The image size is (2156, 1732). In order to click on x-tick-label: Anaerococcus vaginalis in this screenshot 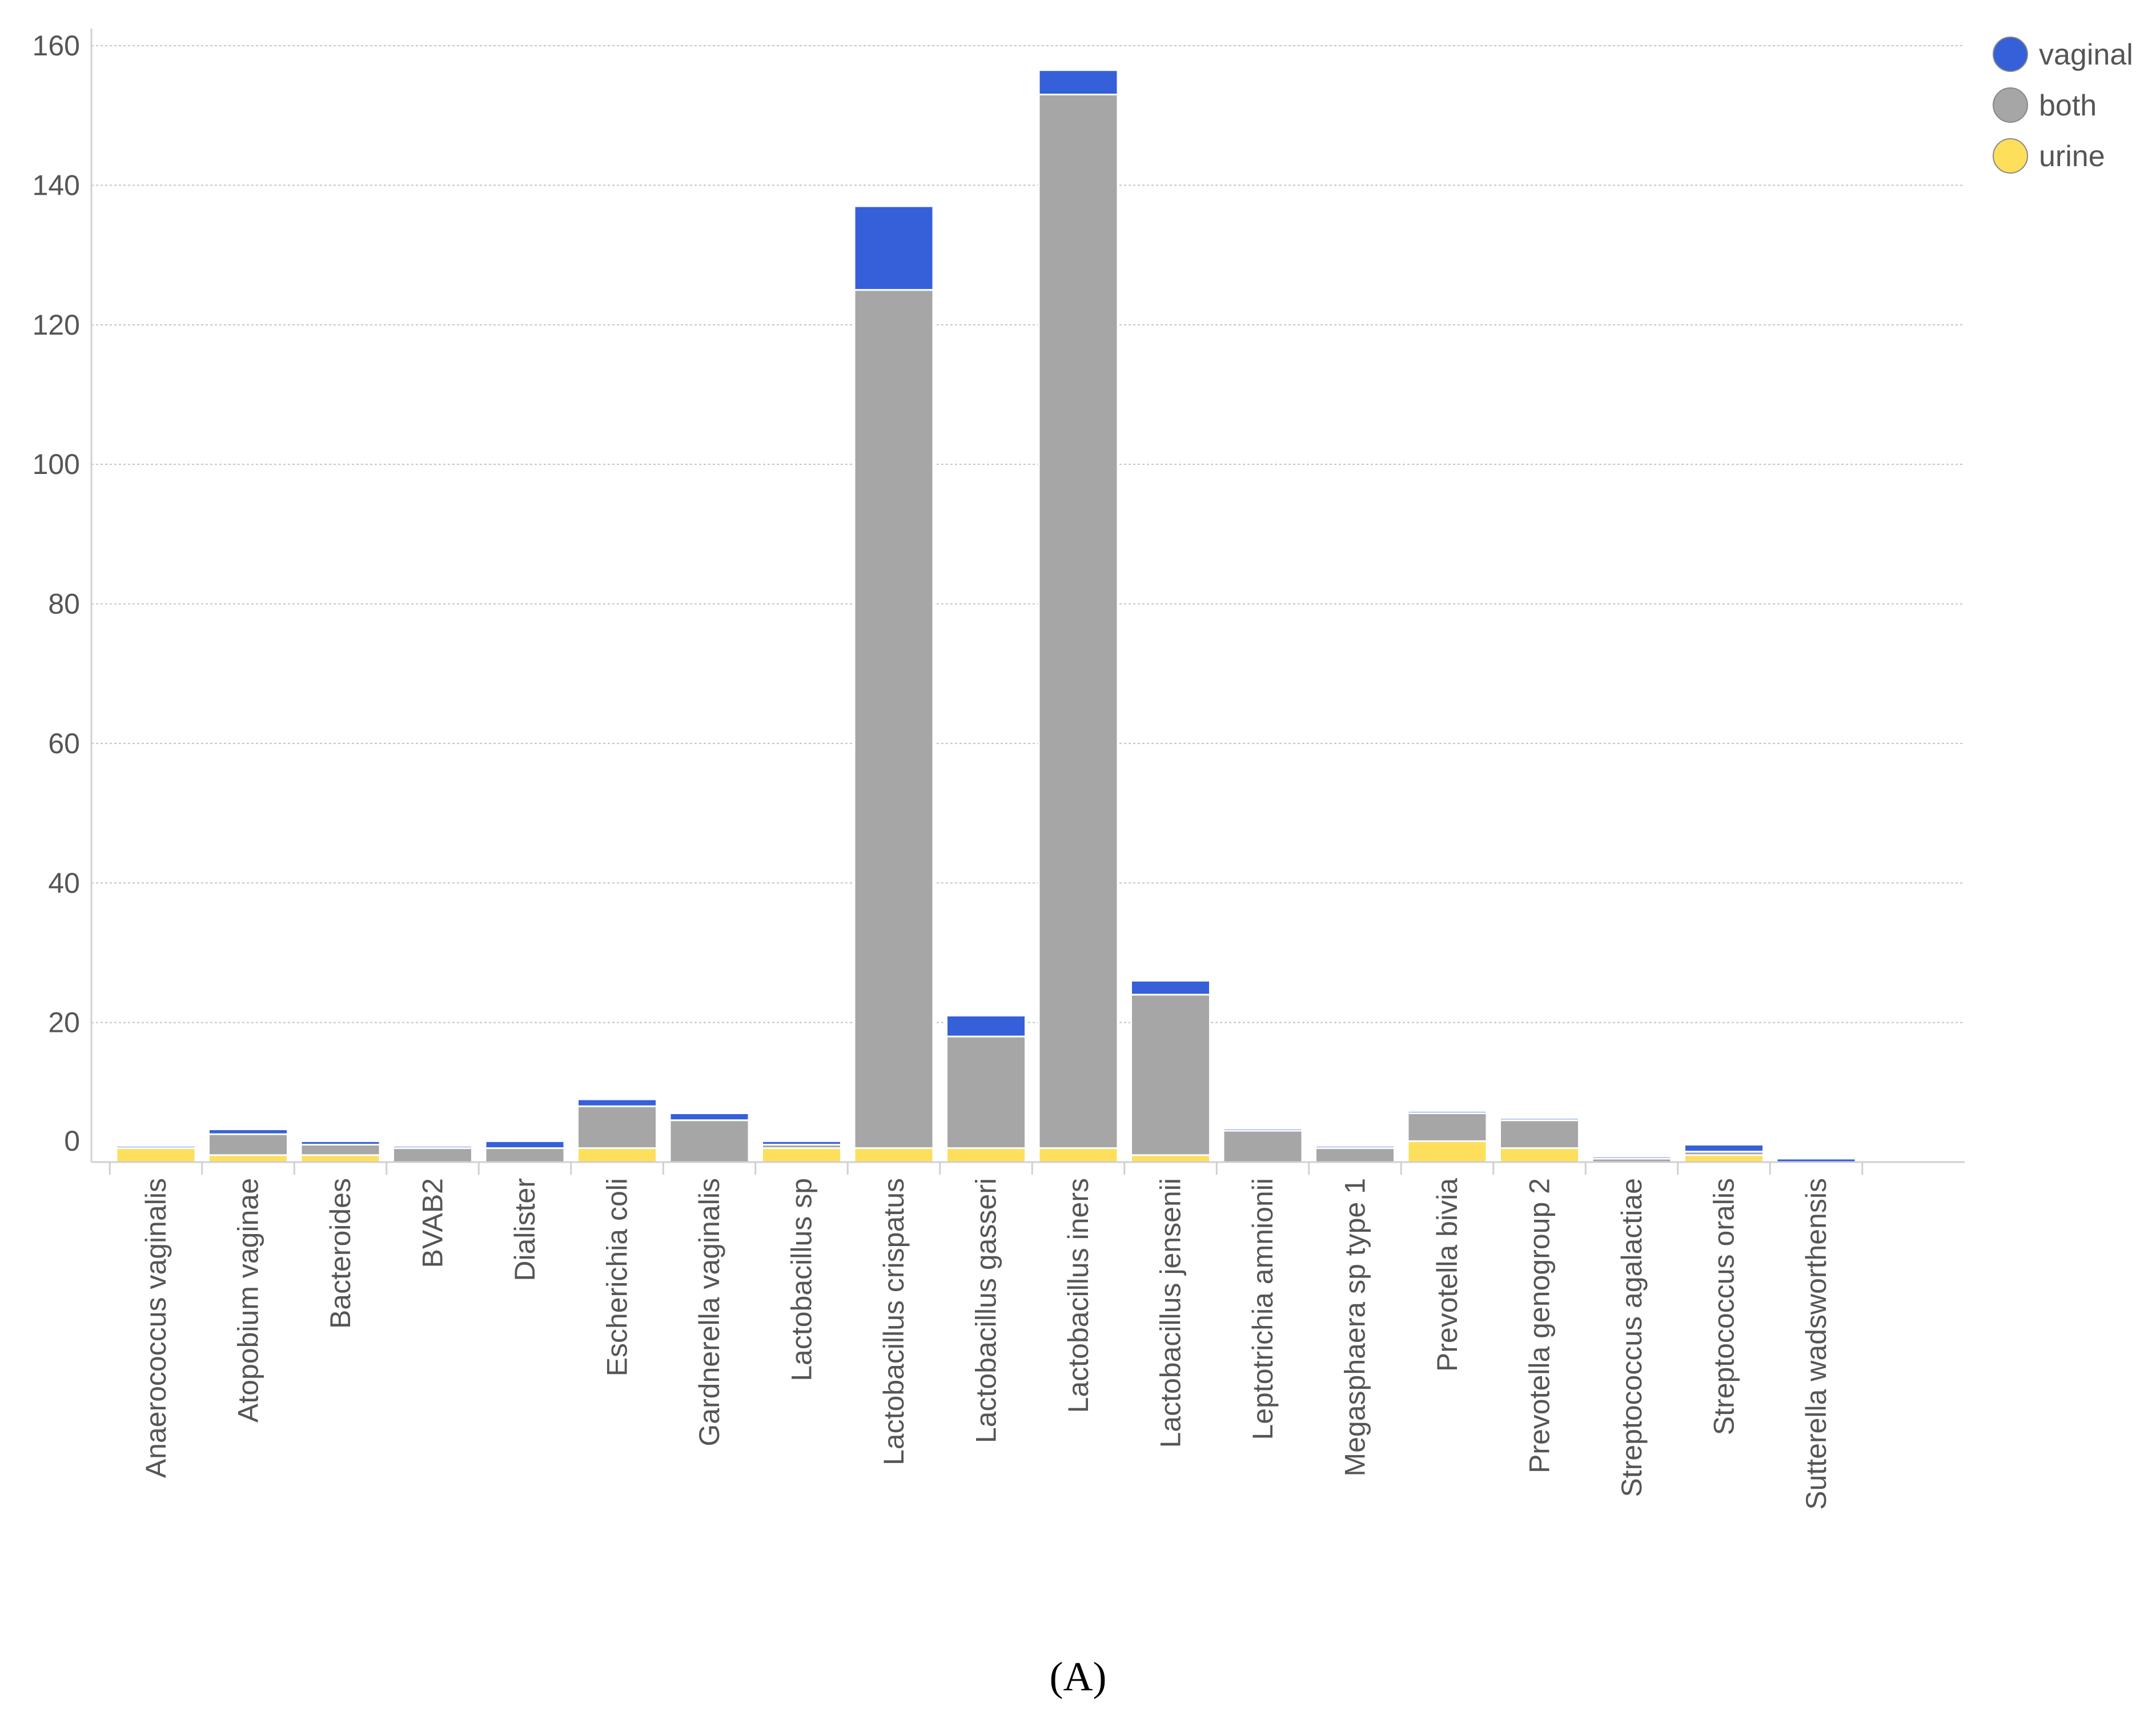, I will do `click(156, 1328)`.